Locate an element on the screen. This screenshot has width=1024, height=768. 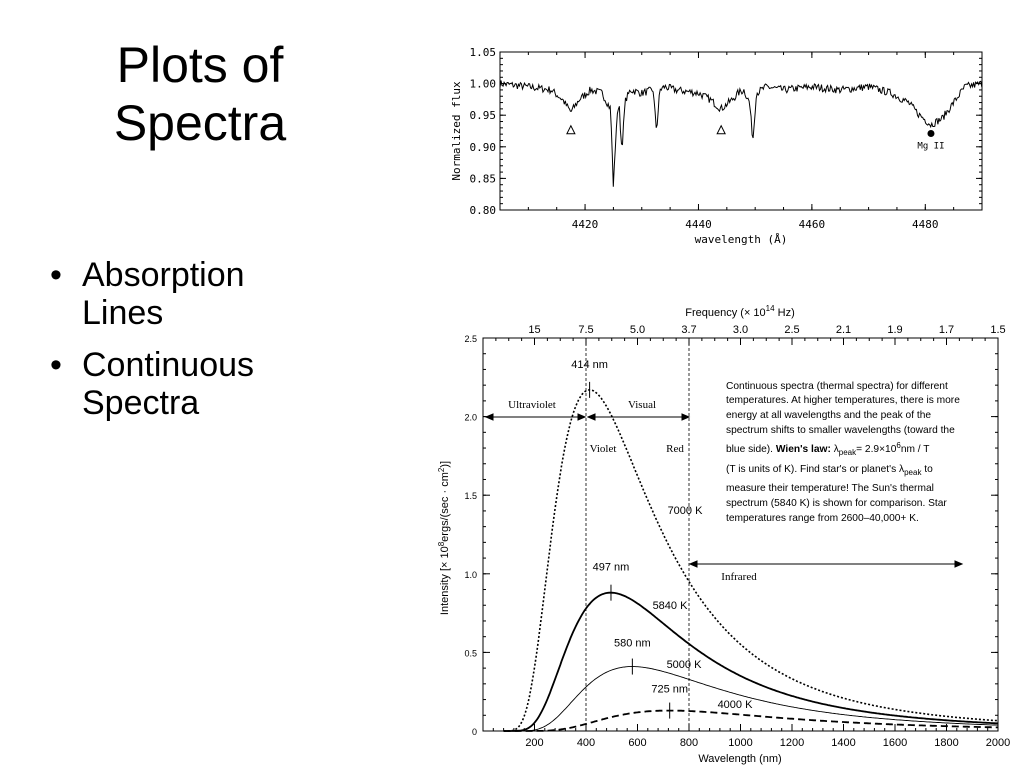
x-tick-label: 4460 is located at coordinates (812, 224).